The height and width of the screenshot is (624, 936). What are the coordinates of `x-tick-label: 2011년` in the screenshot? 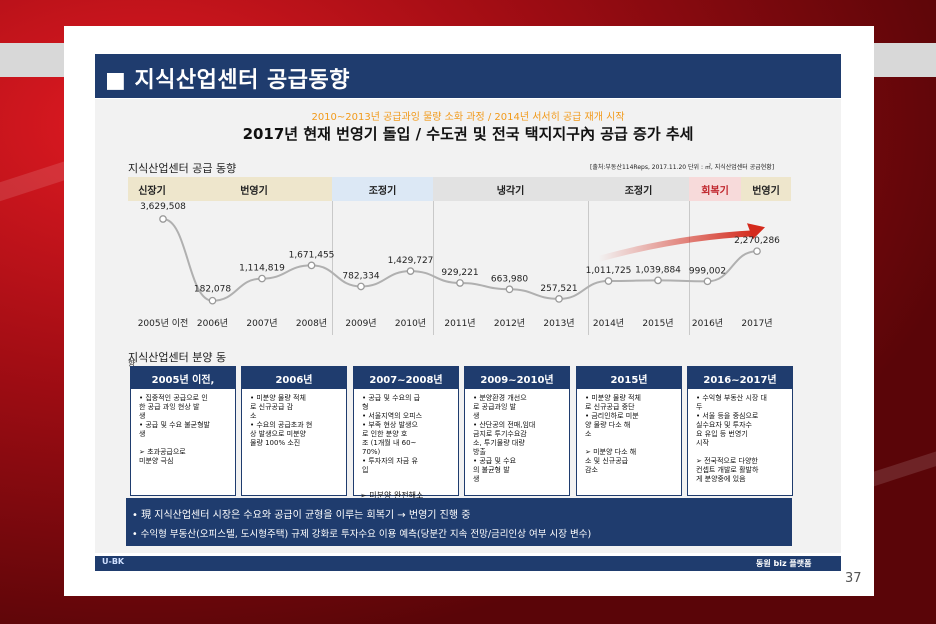 It's located at (460, 324).